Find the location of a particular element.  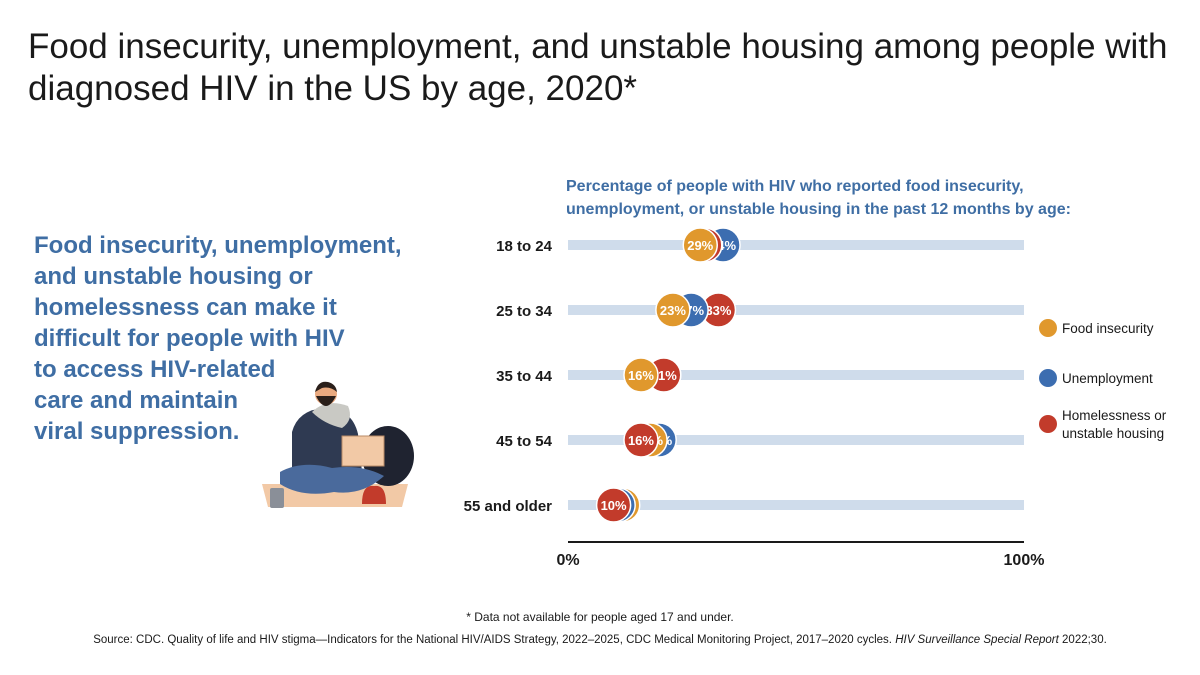

source-tail: 2022;30. is located at coordinates (1082, 640).